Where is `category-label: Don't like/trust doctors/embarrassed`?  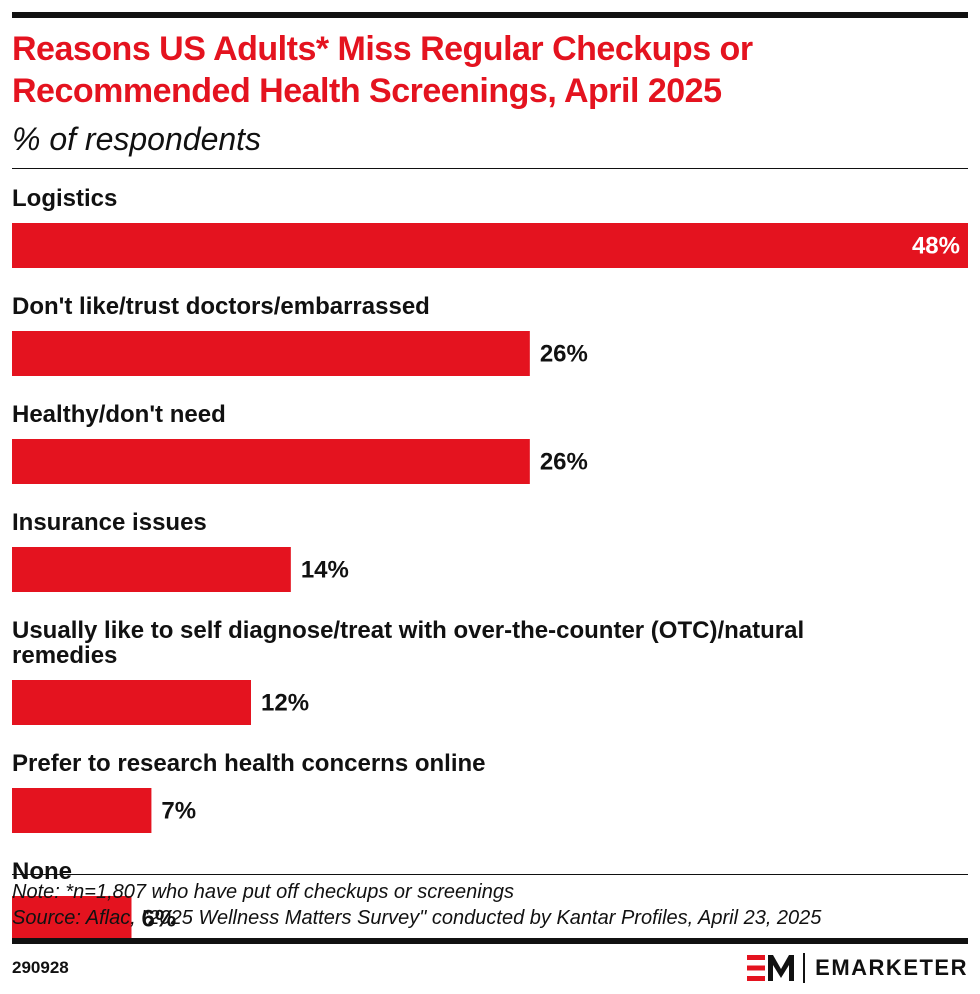
category-label: Don't like/trust doctors/embarrassed is located at coordinates (221, 306).